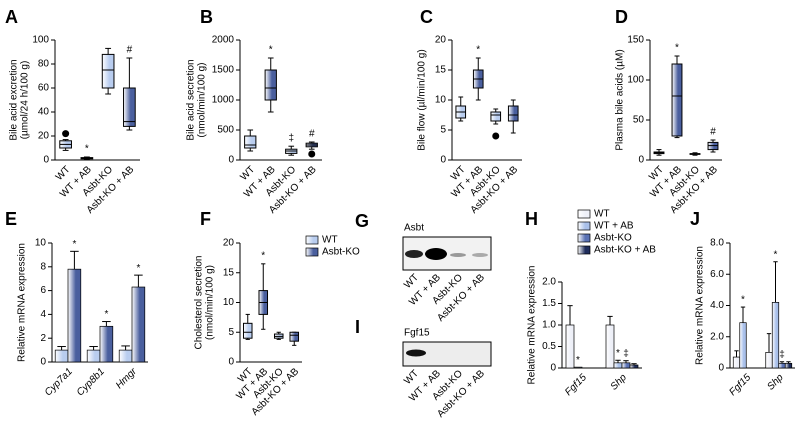  I want to click on y-tick-label: 2, so click(43, 338).